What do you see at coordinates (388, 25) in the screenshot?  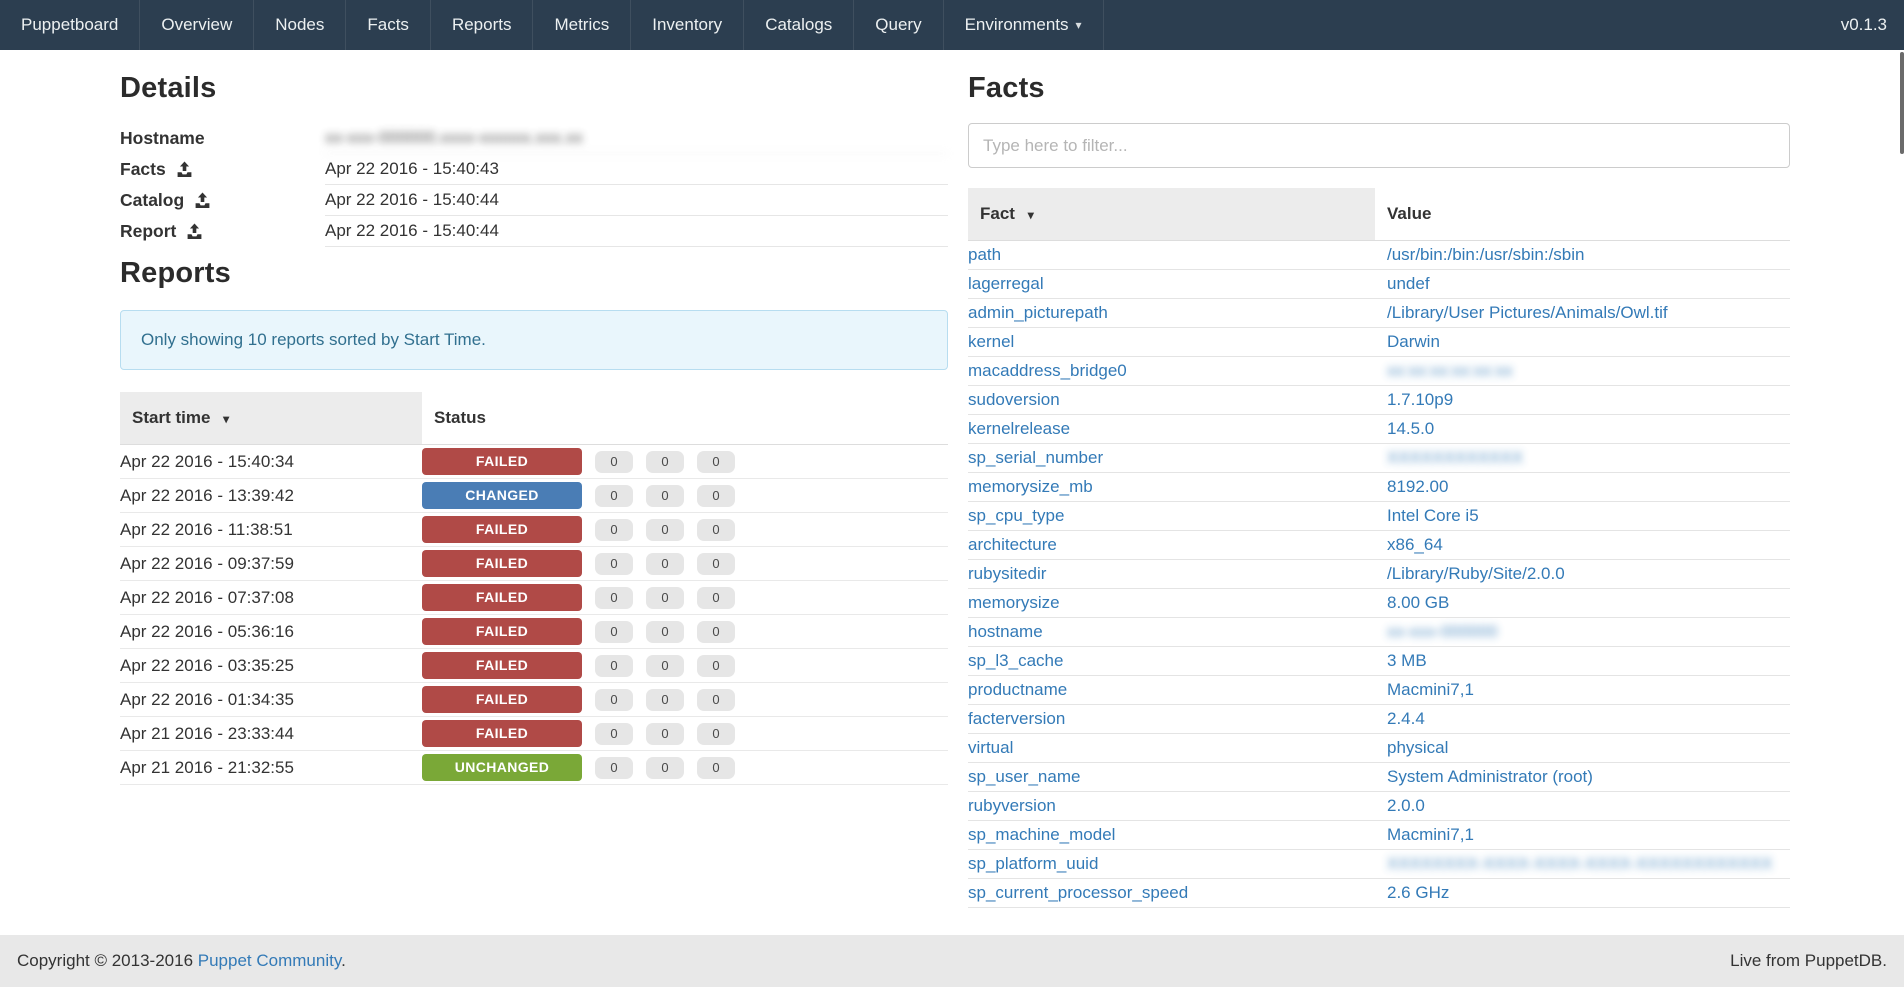 I see `nav-item-facts: Facts` at bounding box center [388, 25].